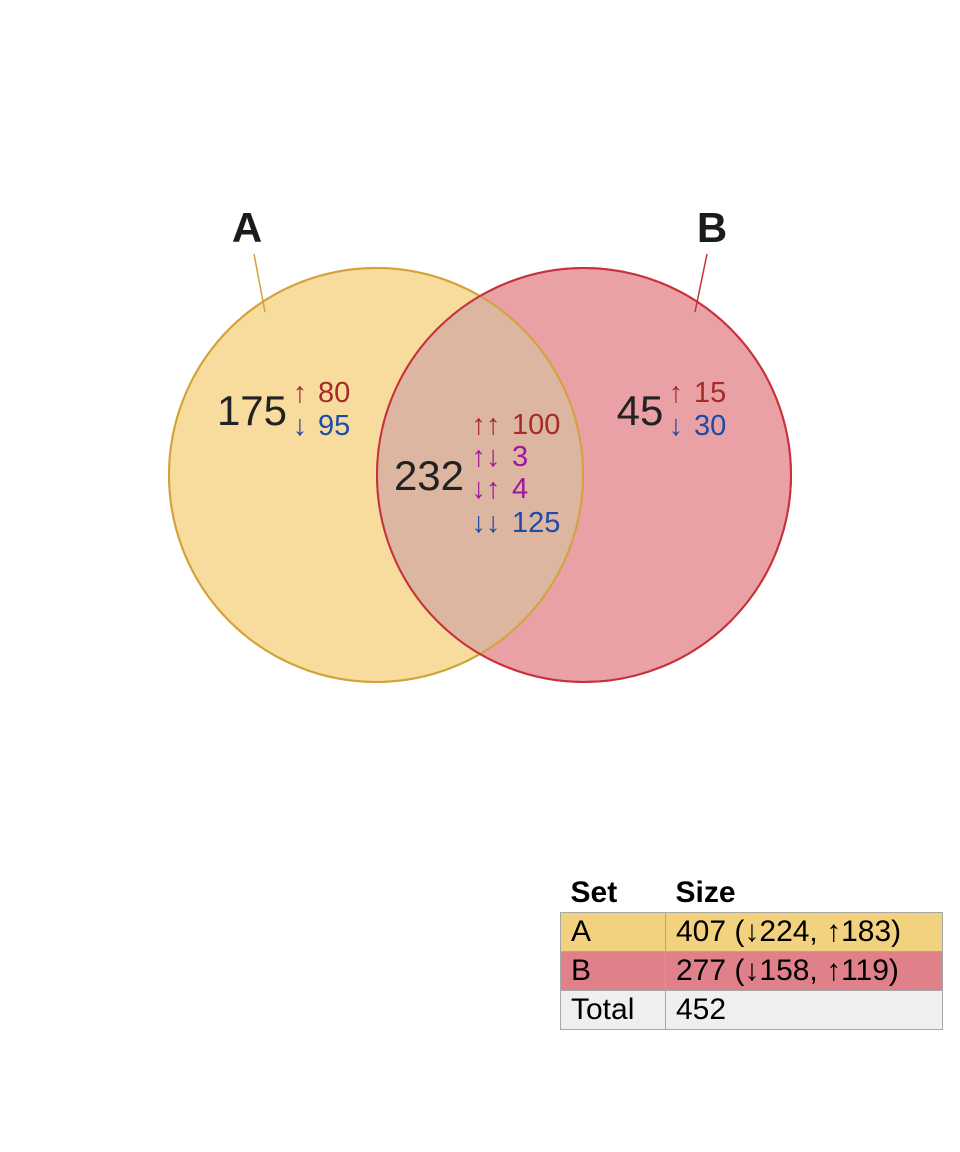 The width and height of the screenshot is (960, 1152). What do you see at coordinates (676, 393) in the screenshot?
I see `b-only-up-arrow: ↑` at bounding box center [676, 393].